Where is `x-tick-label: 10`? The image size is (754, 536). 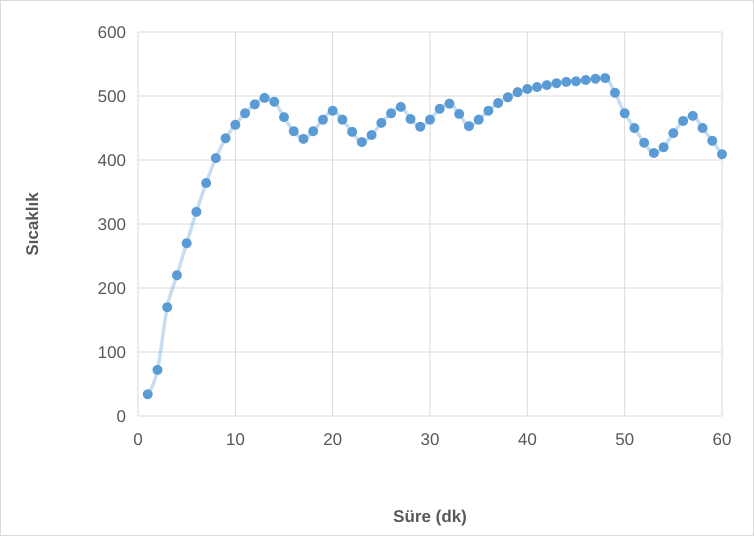 x-tick-label: 10 is located at coordinates (235, 439).